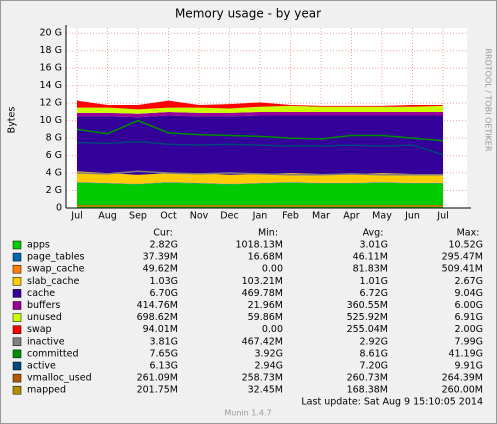  What do you see at coordinates (351, 216) in the screenshot?
I see `x-tick-label: Apr` at bounding box center [351, 216].